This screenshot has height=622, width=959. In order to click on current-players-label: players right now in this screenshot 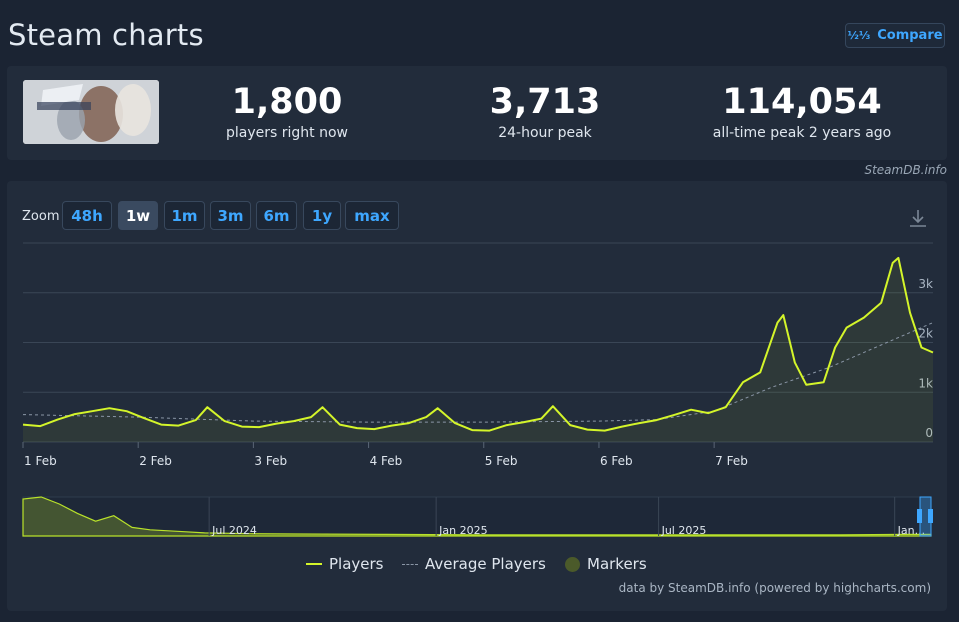, I will do `click(287, 133)`.